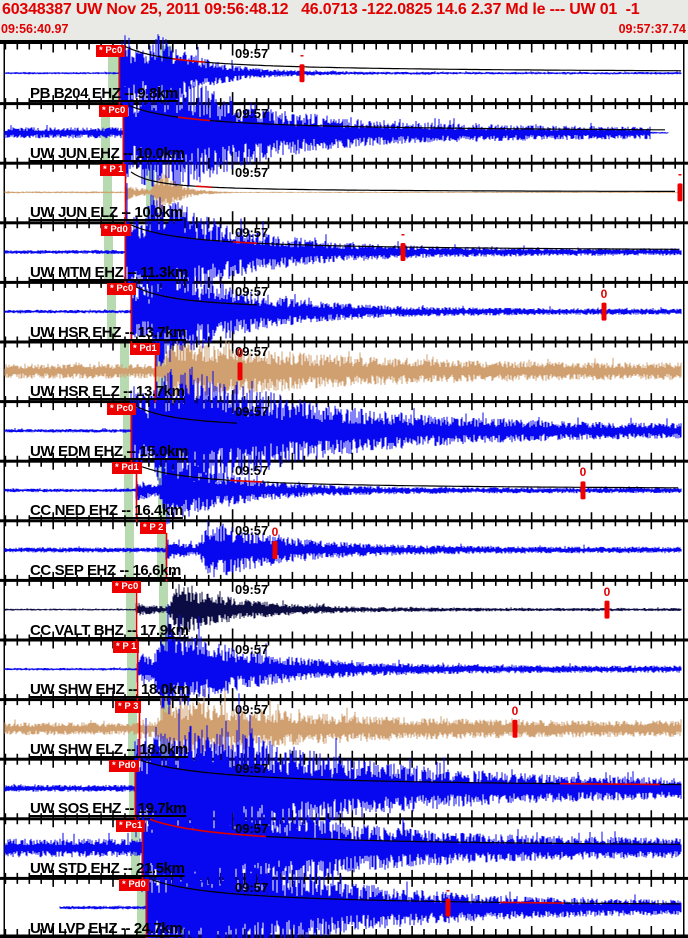 The height and width of the screenshot is (938, 688). I want to click on window-start-time: 09:56:40.97, so click(35, 29).